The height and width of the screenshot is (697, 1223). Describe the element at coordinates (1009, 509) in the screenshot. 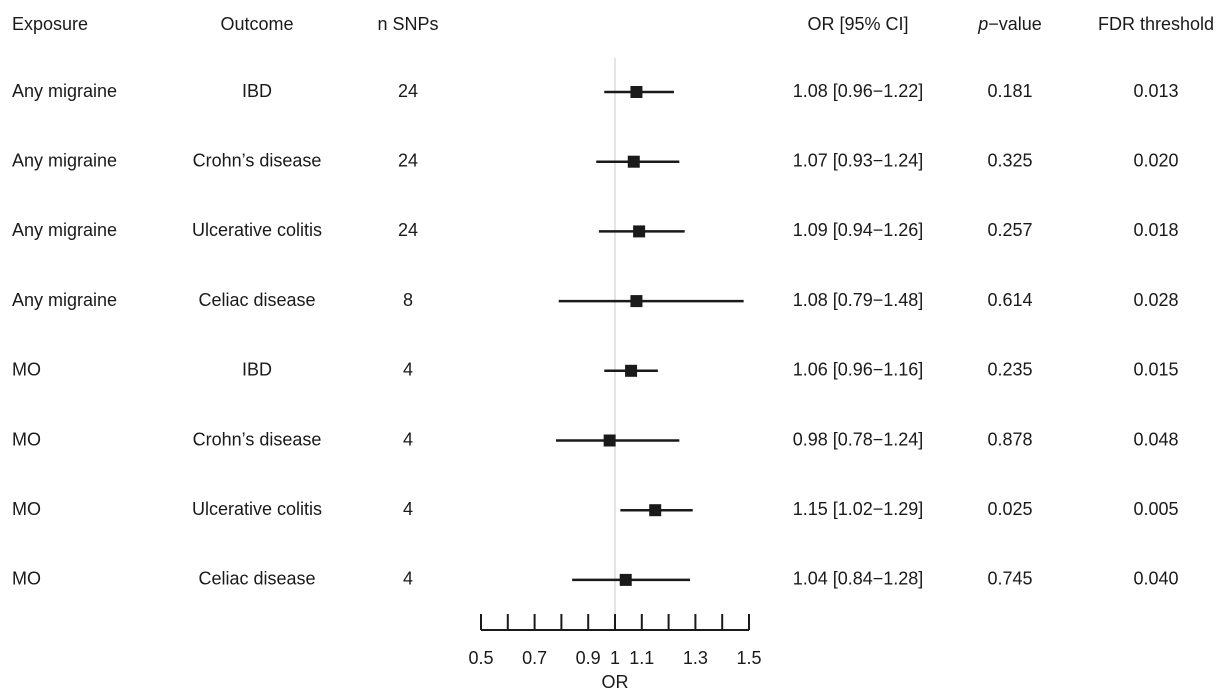

I see `p-value: 0.025` at that location.